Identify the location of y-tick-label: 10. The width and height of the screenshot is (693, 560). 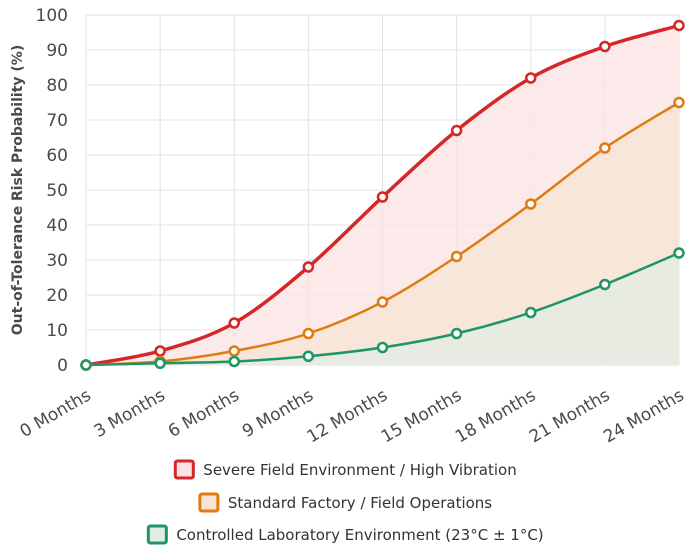
(57, 331).